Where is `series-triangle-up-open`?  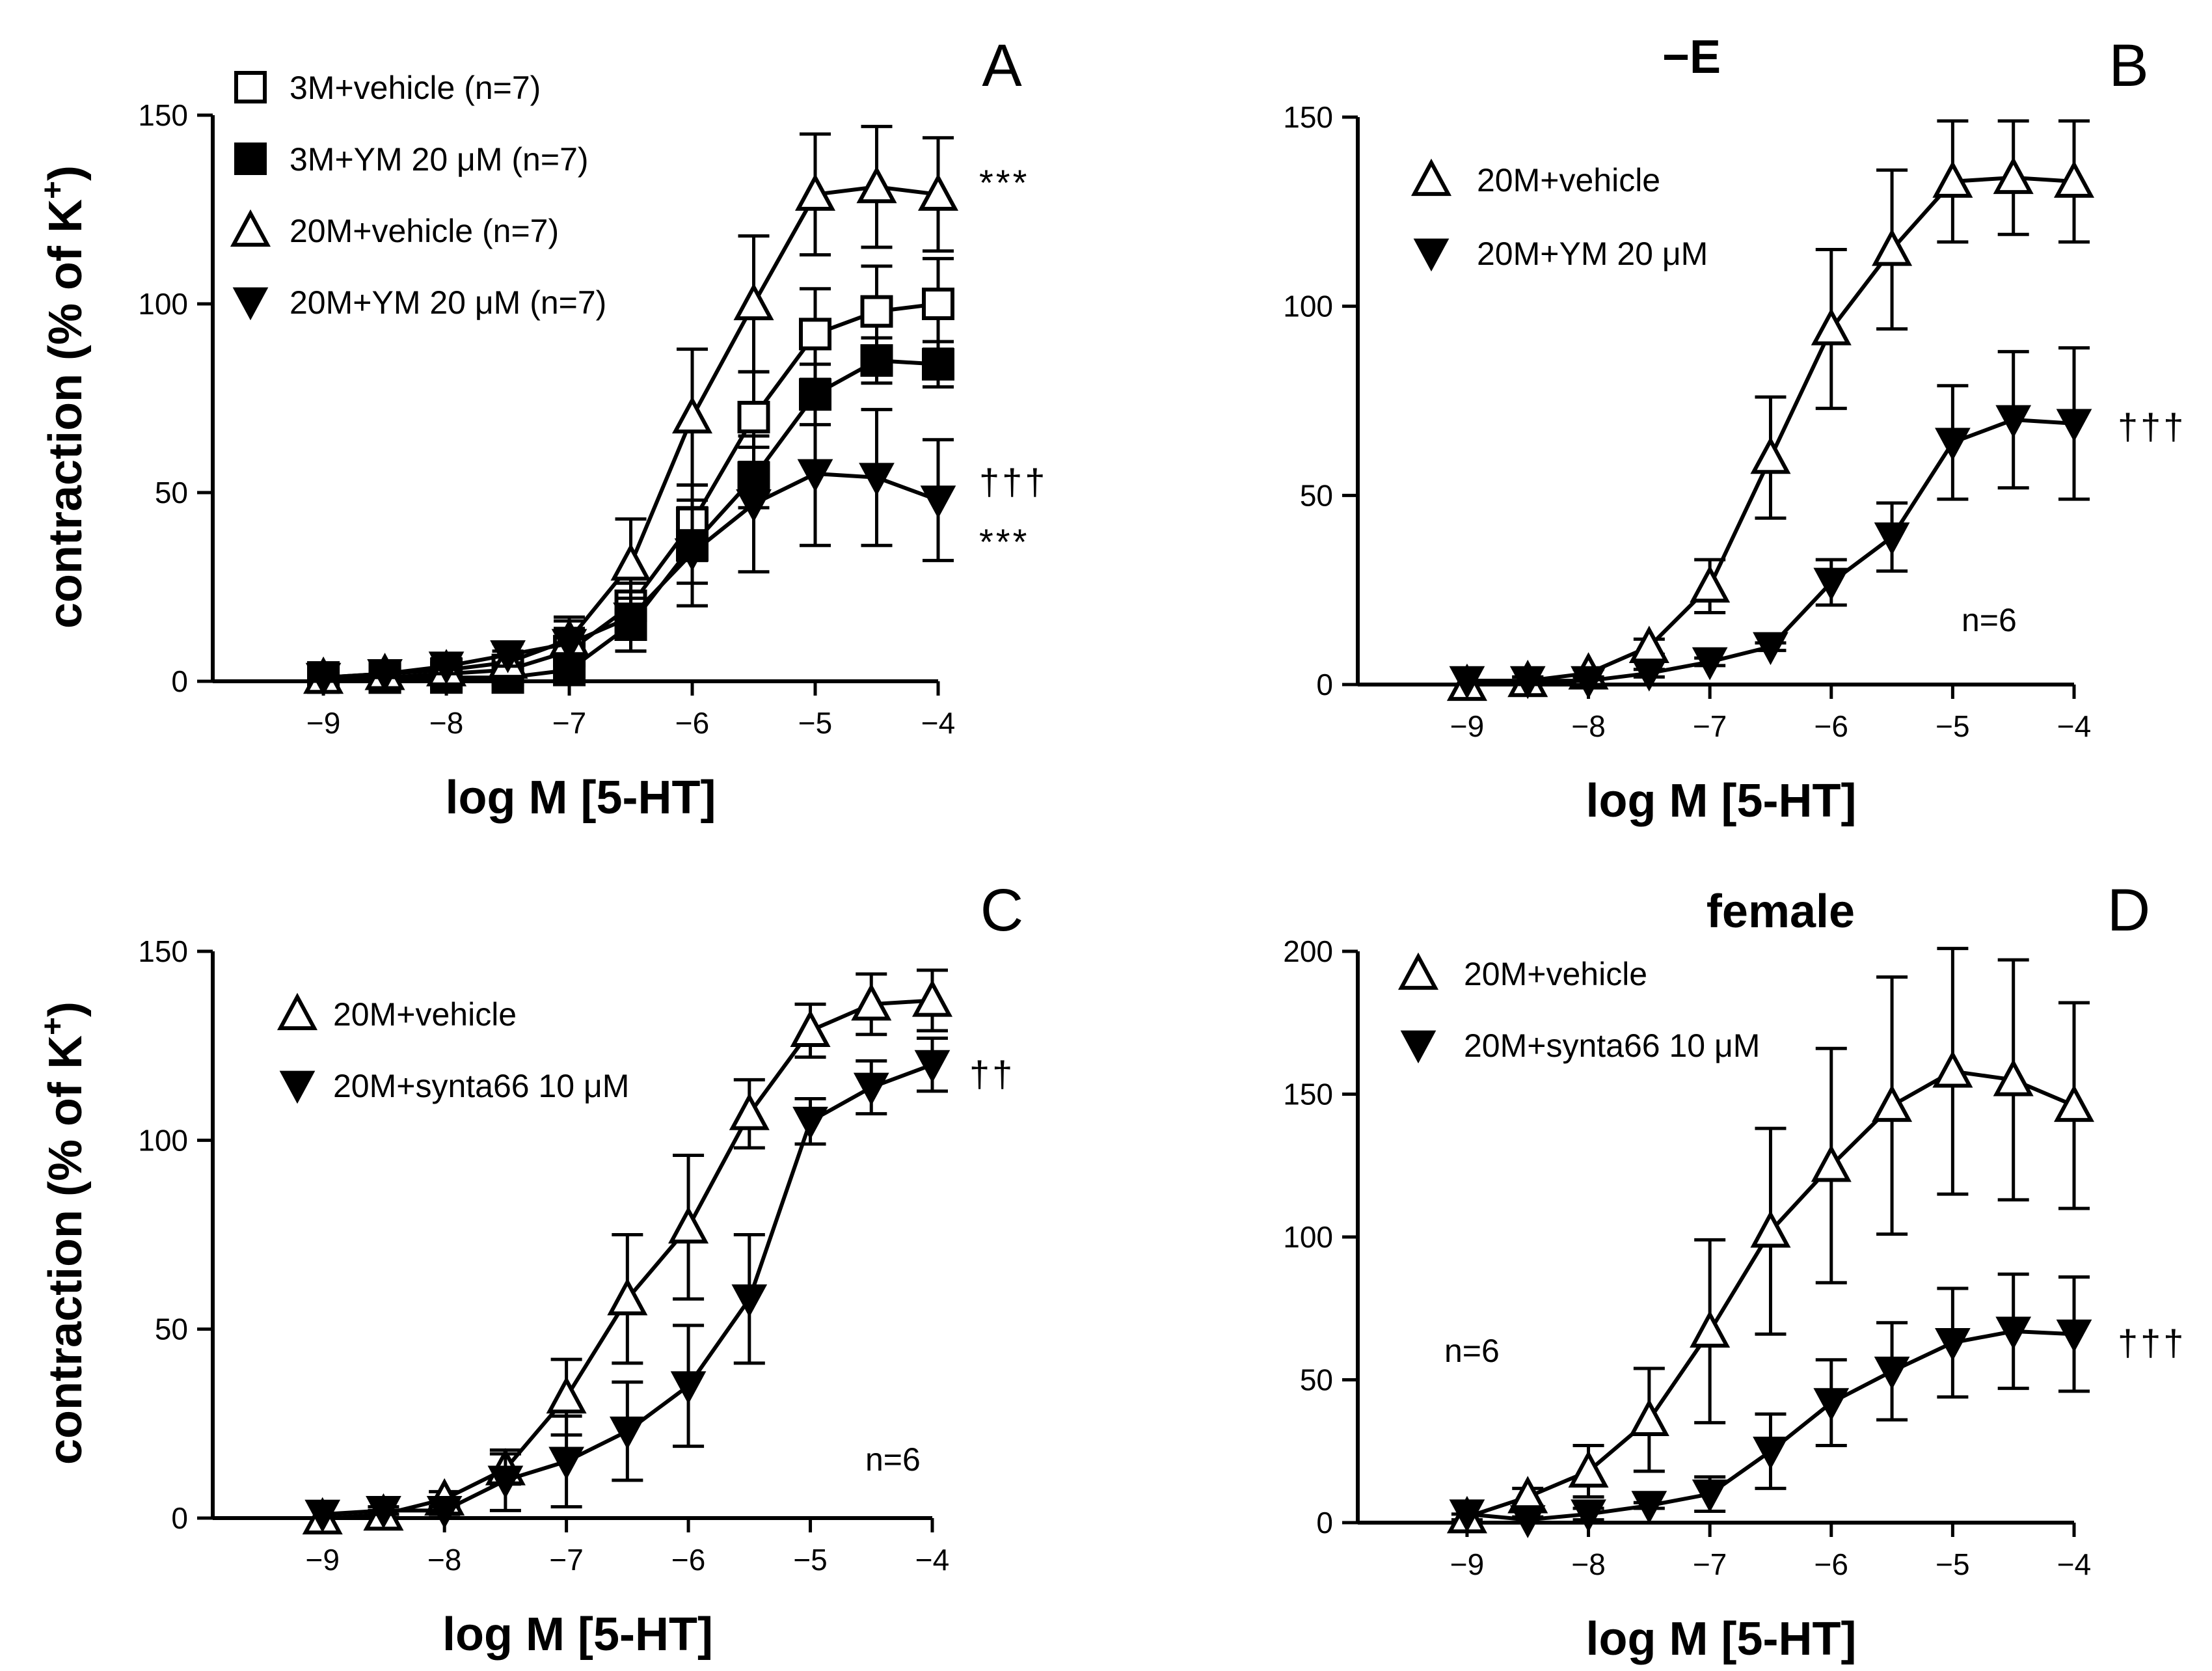 series-triangle-up-open is located at coordinates (1771, 1240).